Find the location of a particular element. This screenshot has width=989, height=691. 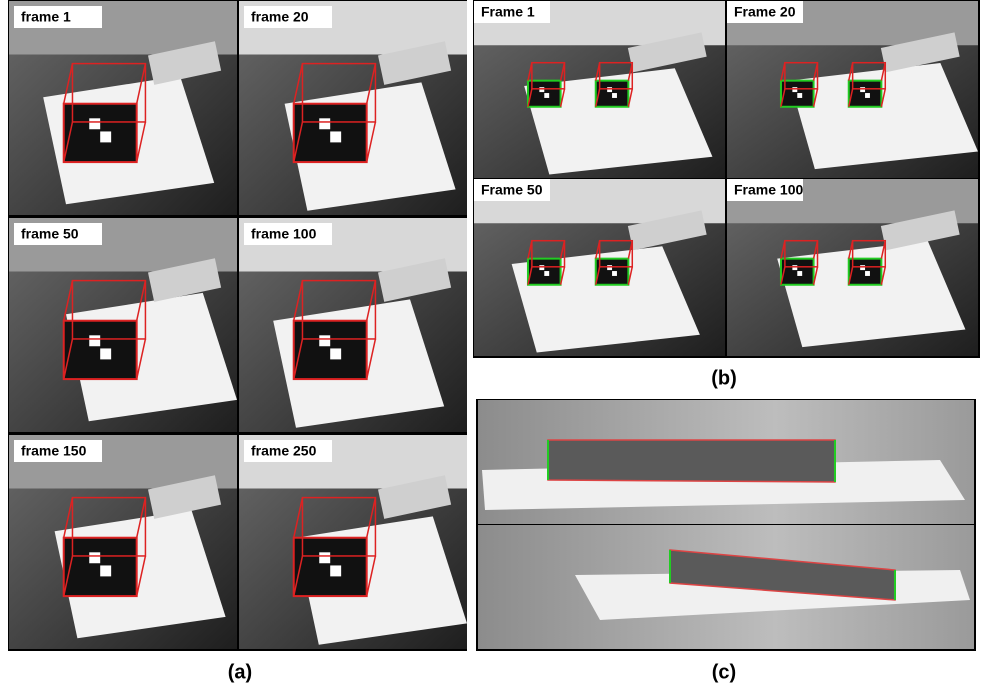

photo: frame 150 is located at coordinates (123, 542).